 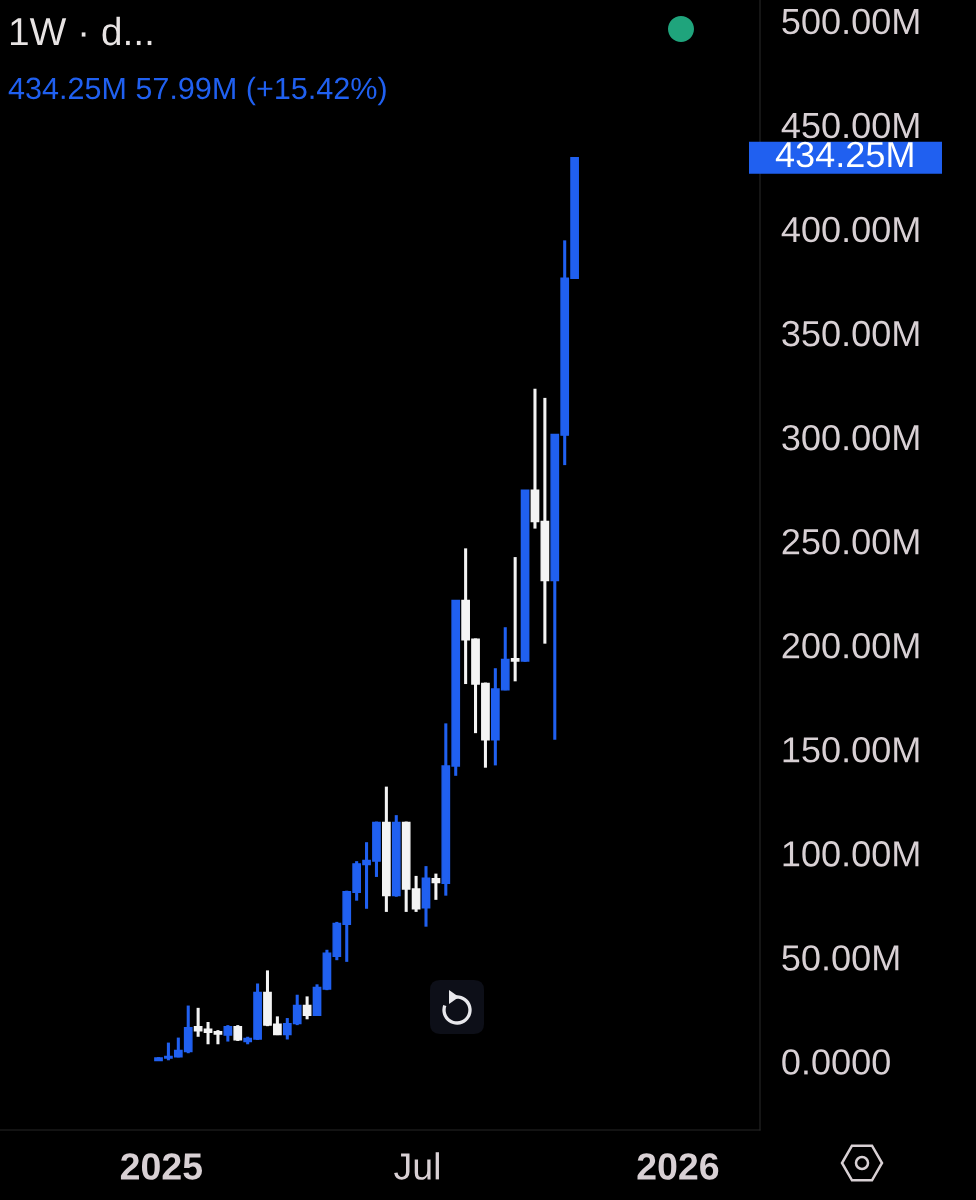 What do you see at coordinates (844, 154) in the screenshot?
I see `text: 434.25M` at bounding box center [844, 154].